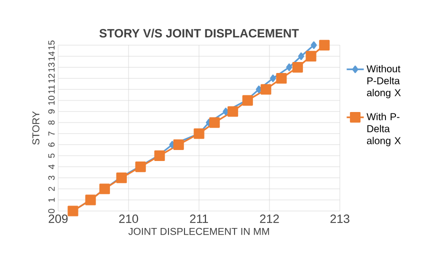 This screenshot has height=262, width=442. I want to click on y-axis-title: STORY, so click(36, 128).